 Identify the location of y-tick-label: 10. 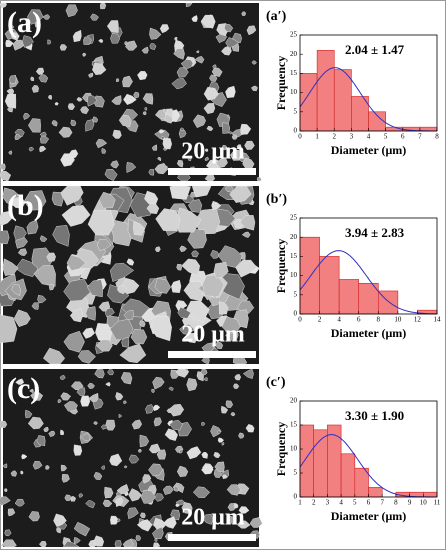
(294, 92).